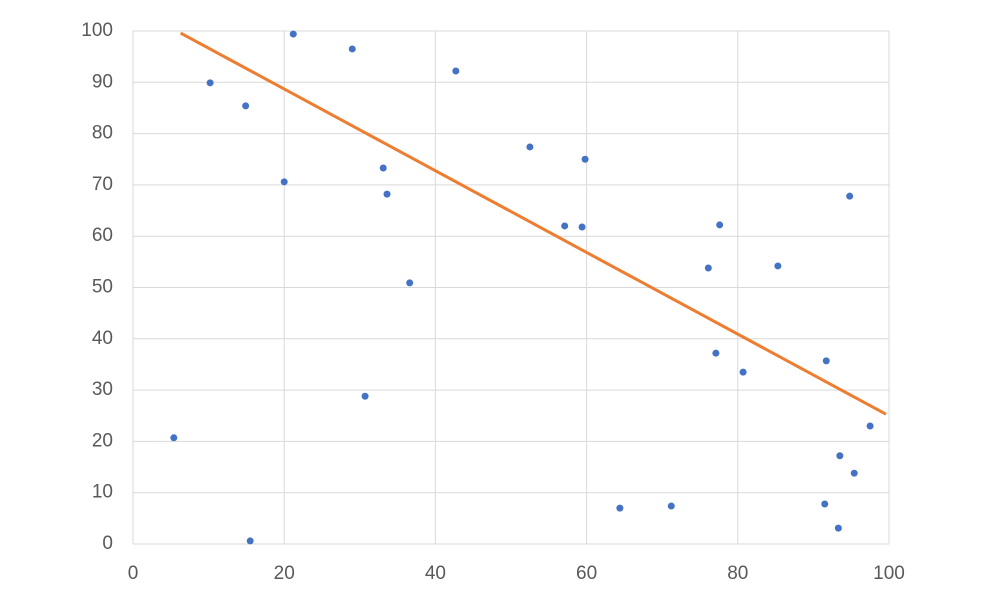  I want to click on y-tick-label: 70, so click(102, 184).